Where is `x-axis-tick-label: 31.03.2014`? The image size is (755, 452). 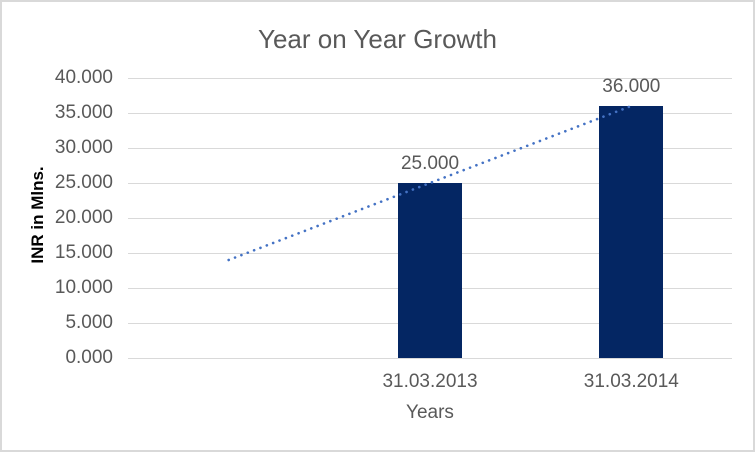
x-axis-tick-label: 31.03.2014 is located at coordinates (631, 381).